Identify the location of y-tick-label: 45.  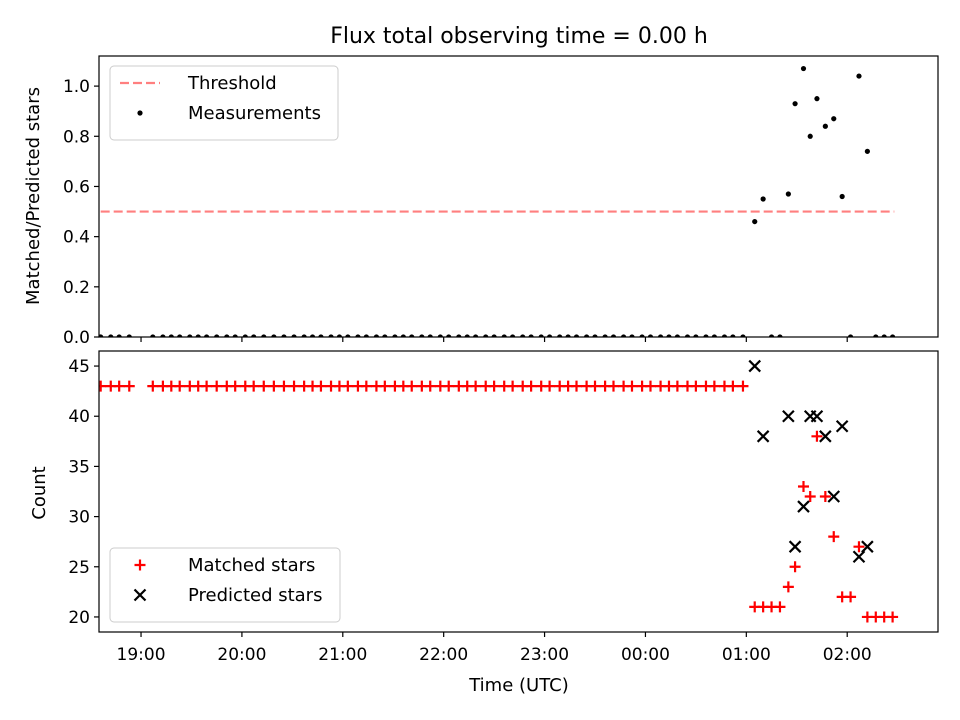
(79, 367).